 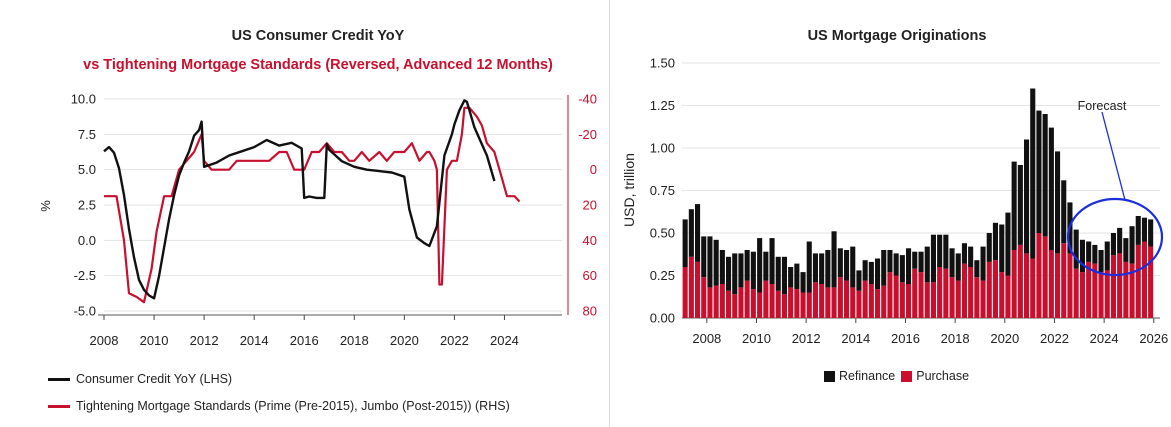 I want to click on x-tick-label: 2020, so click(x=404, y=340).